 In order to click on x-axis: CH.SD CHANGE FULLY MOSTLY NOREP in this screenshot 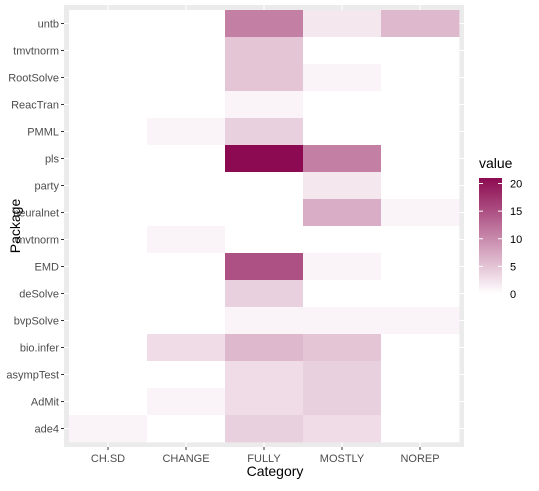, I will do `click(265, 456)`.